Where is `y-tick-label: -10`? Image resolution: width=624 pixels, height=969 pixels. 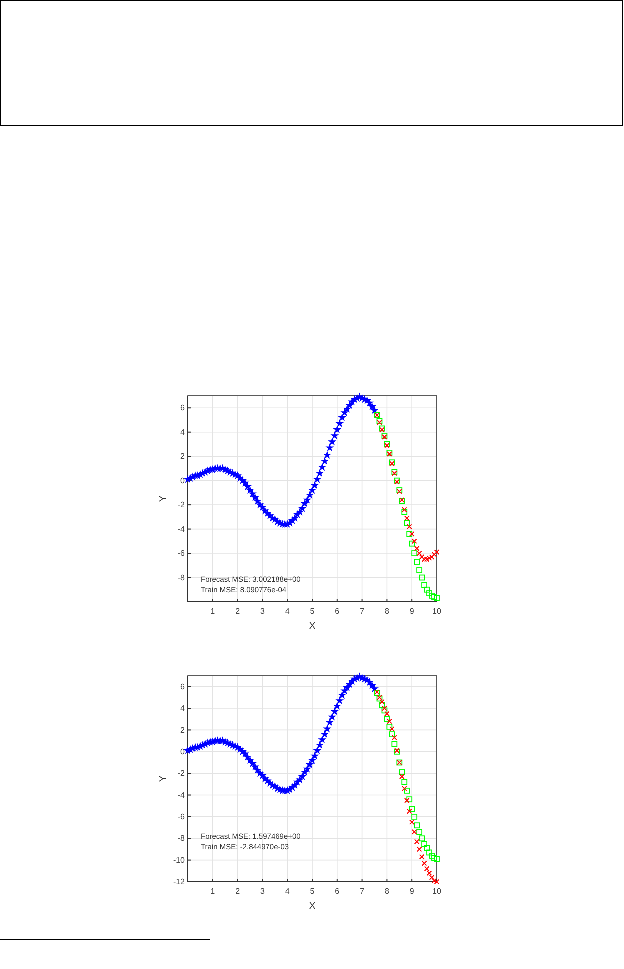 y-tick-label: -10 is located at coordinates (179, 860).